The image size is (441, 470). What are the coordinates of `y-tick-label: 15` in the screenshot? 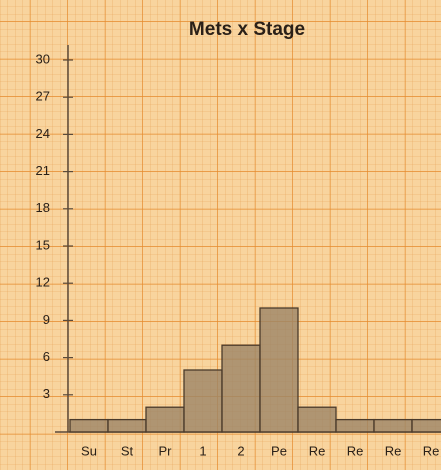 It's located at (43, 244).